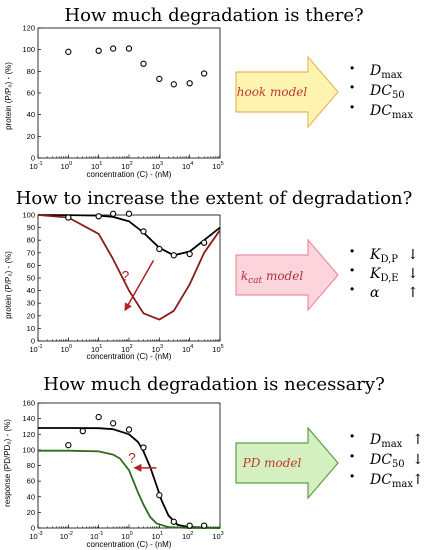 The image size is (426, 550). I want to click on plot-frame, so click(129, 465).